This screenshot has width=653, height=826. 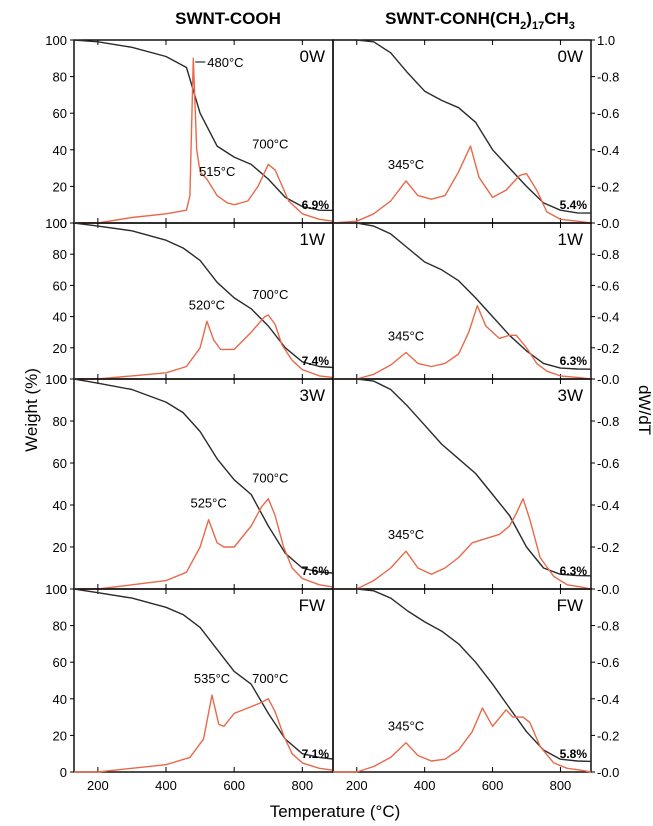 I want to click on panel-0w-cooh: 0 20 40 60 80 100 0W 6.9% 480°C 515°C 700°C, so click(x=189, y=132).